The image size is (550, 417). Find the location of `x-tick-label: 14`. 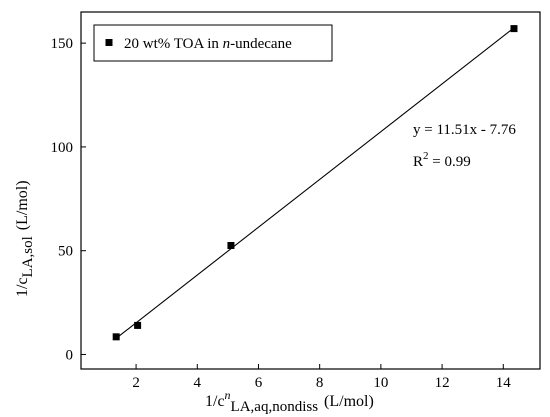

x-tick-label: 14 is located at coordinates (504, 383).